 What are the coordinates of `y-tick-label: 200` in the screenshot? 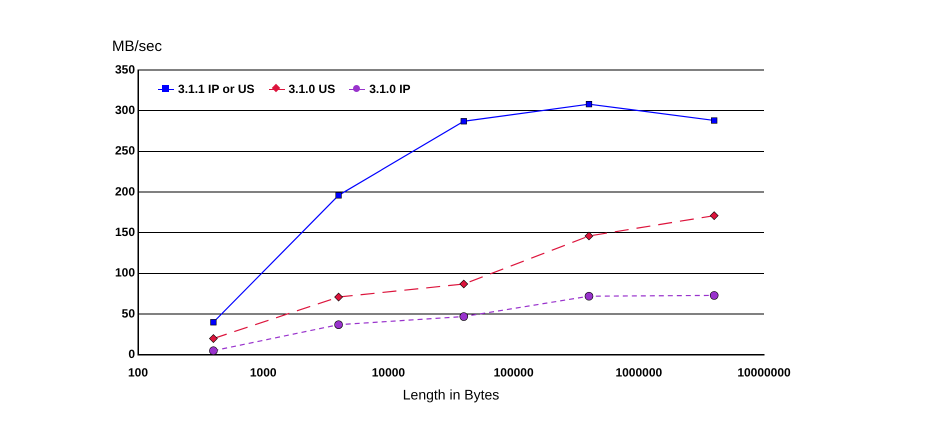 It's located at (125, 191).